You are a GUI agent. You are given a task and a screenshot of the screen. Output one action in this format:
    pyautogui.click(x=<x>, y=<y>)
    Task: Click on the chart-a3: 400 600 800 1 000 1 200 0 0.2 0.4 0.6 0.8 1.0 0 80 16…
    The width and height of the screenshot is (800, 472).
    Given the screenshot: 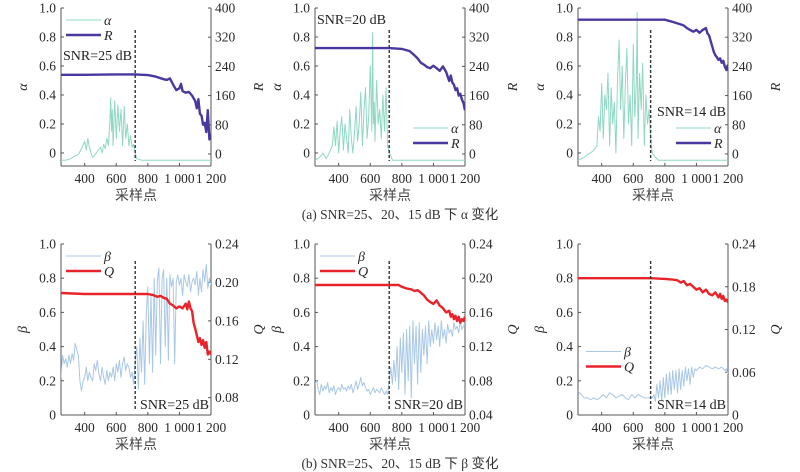 What is the action you would take?
    pyautogui.click(x=658, y=103)
    